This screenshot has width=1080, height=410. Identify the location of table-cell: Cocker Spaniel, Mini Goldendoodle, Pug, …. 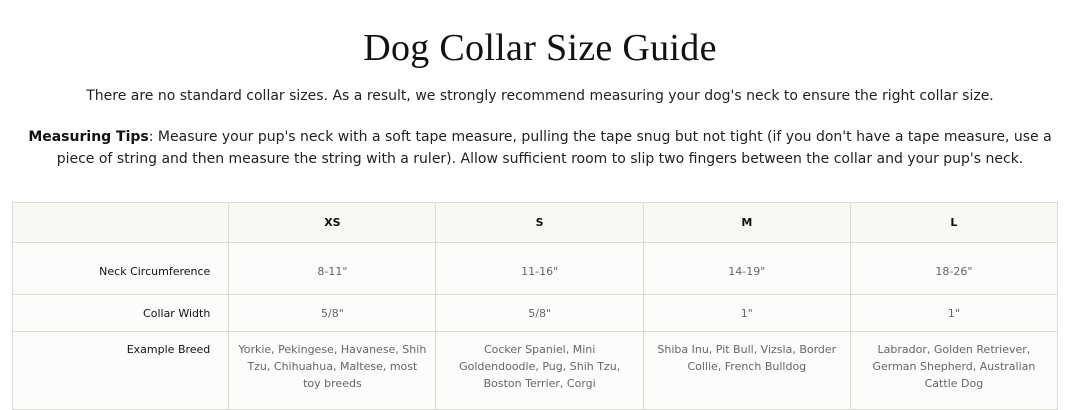
(539, 370).